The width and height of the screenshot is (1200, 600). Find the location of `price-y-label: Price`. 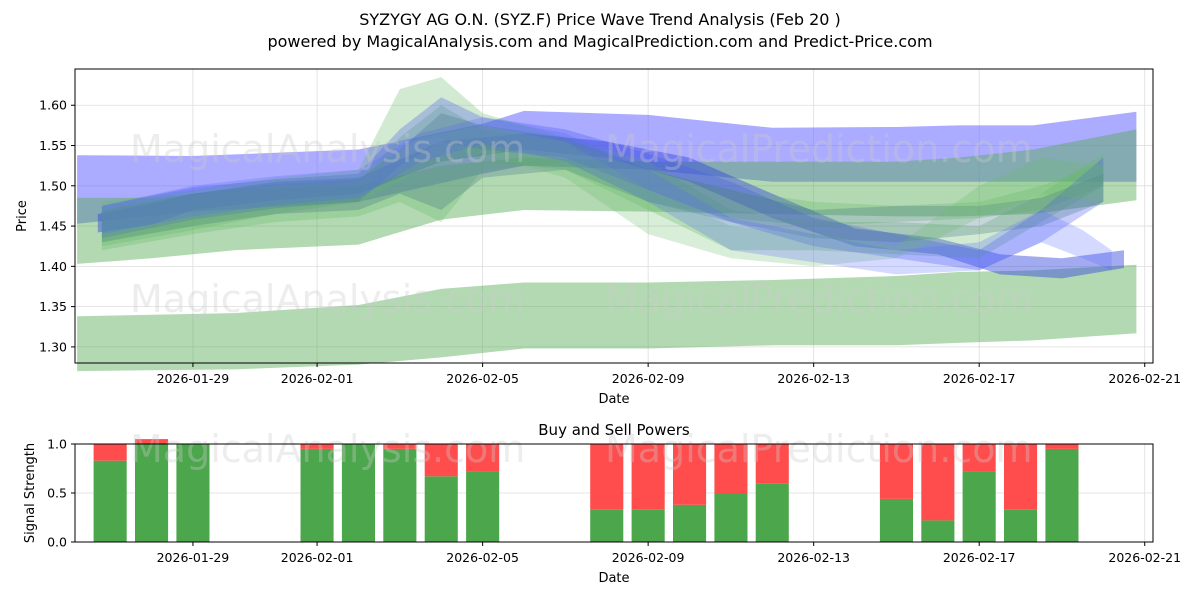

price-y-label: Price is located at coordinates (22, 216).